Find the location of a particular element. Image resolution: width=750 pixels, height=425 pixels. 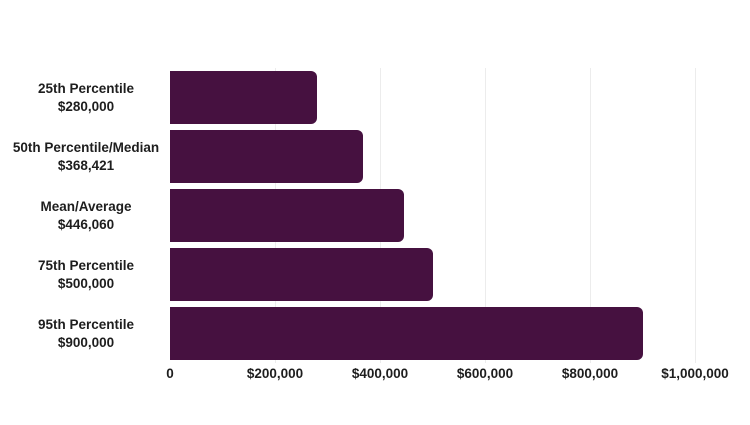

category-label-row: Mean/Average $446,060 is located at coordinates (86, 215).